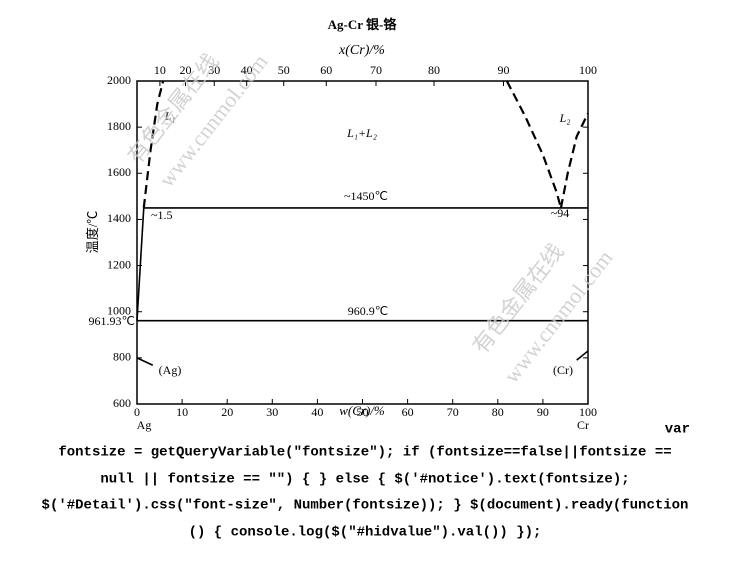 The height and width of the screenshot is (585, 730). I want to click on annotation: ~94, so click(560, 213).